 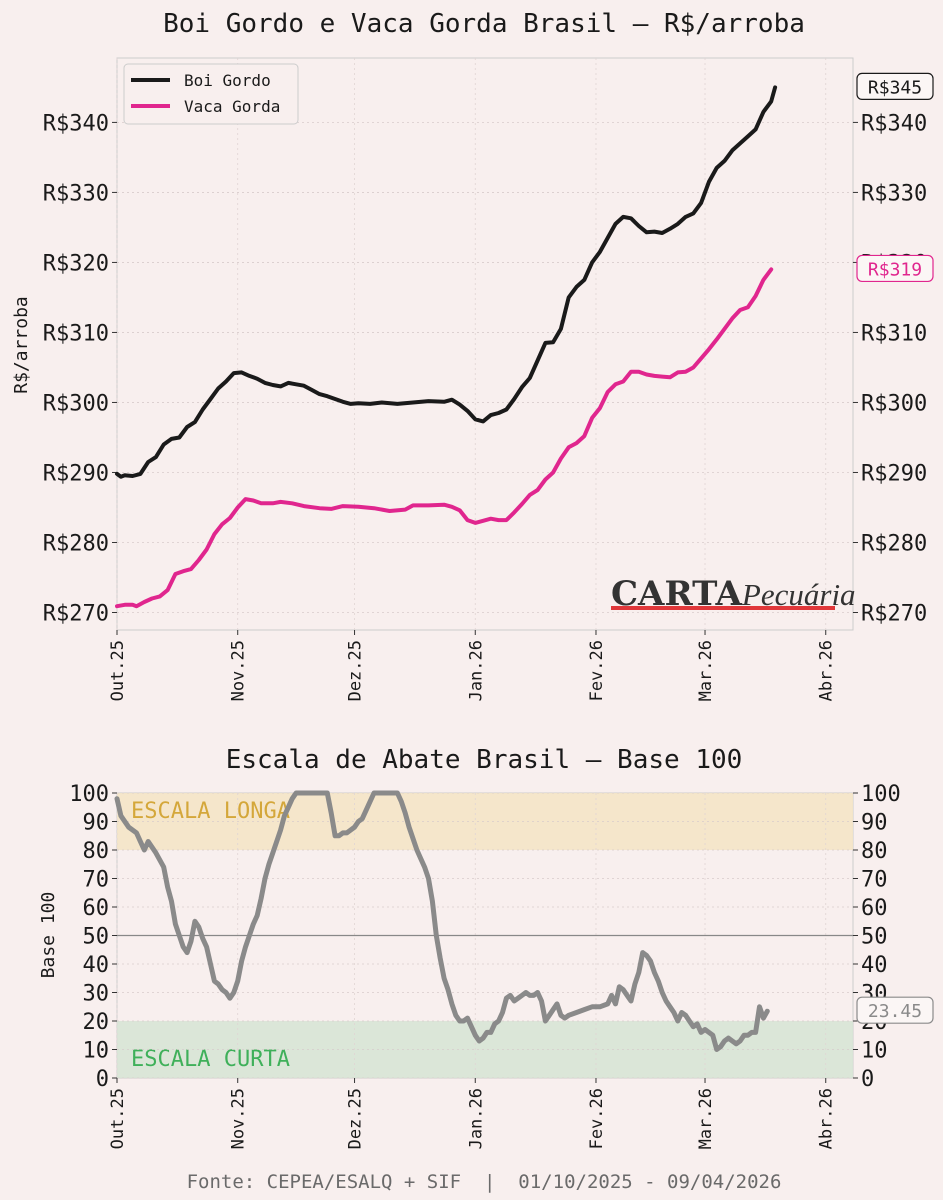 What do you see at coordinates (894, 403) in the screenshot?
I see `y-tick-label-right: R$300` at bounding box center [894, 403].